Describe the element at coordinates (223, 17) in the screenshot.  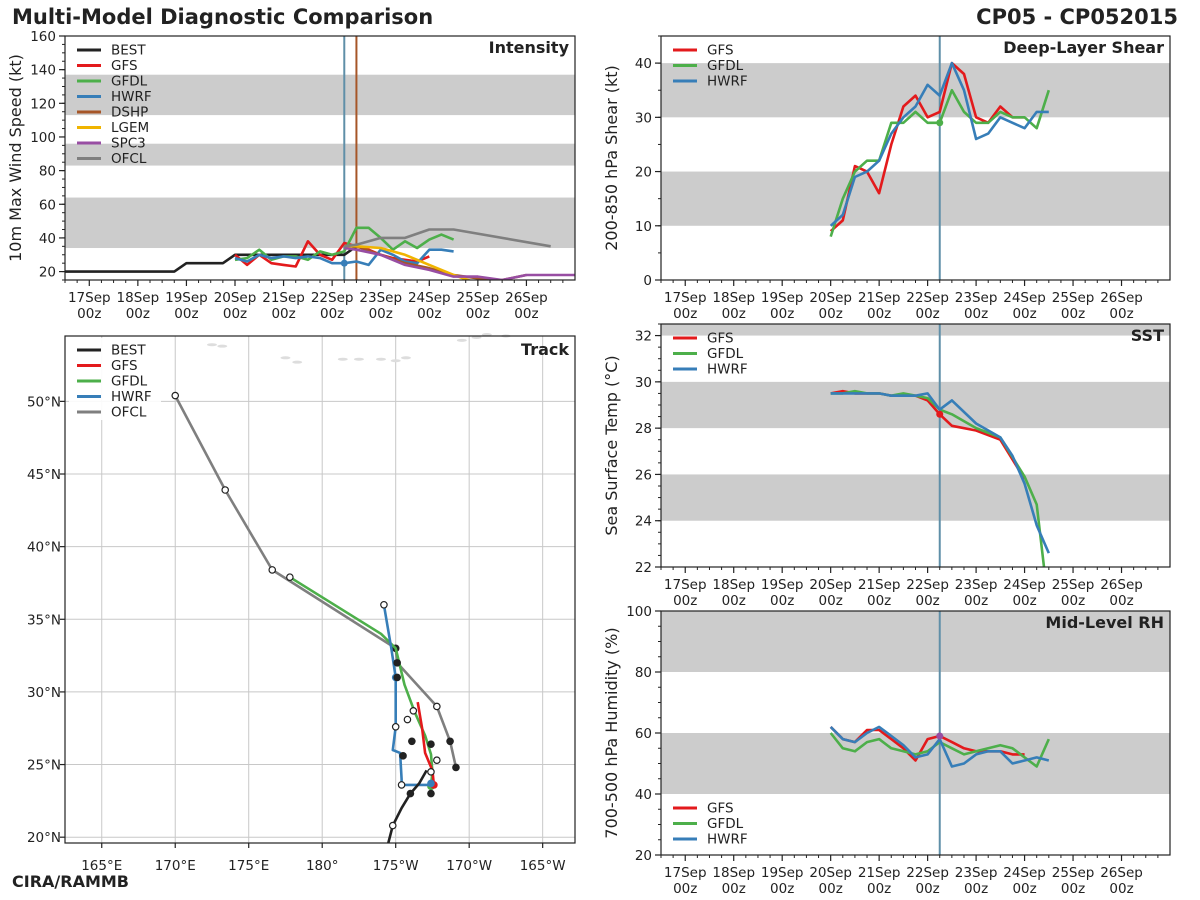
I see `figure-title: Multi-Model Diagnostic Comparison` at that location.